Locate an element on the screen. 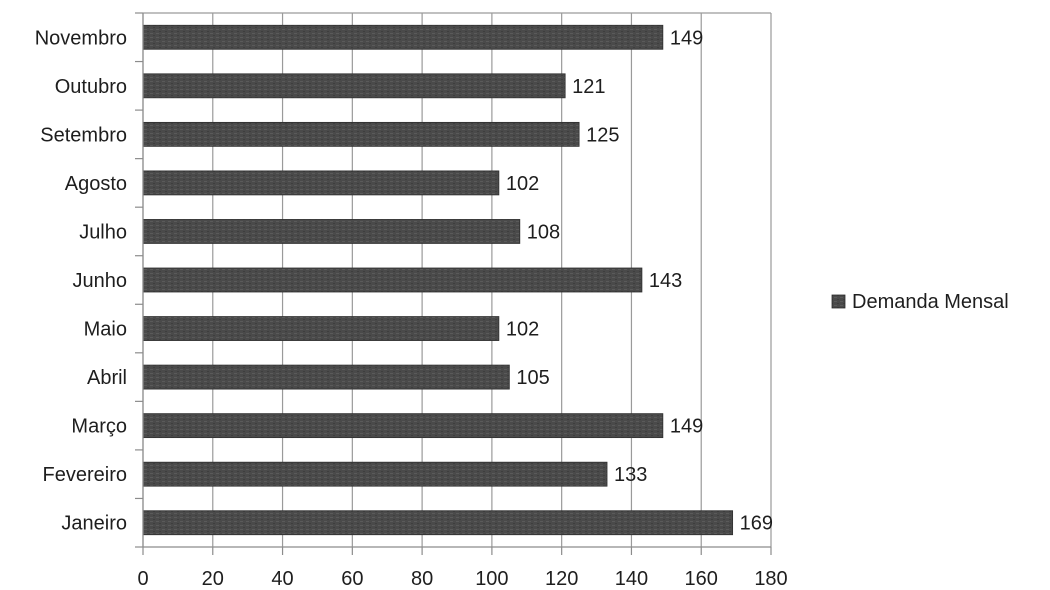 The image size is (1050, 590). legend-swatch is located at coordinates (838, 301).